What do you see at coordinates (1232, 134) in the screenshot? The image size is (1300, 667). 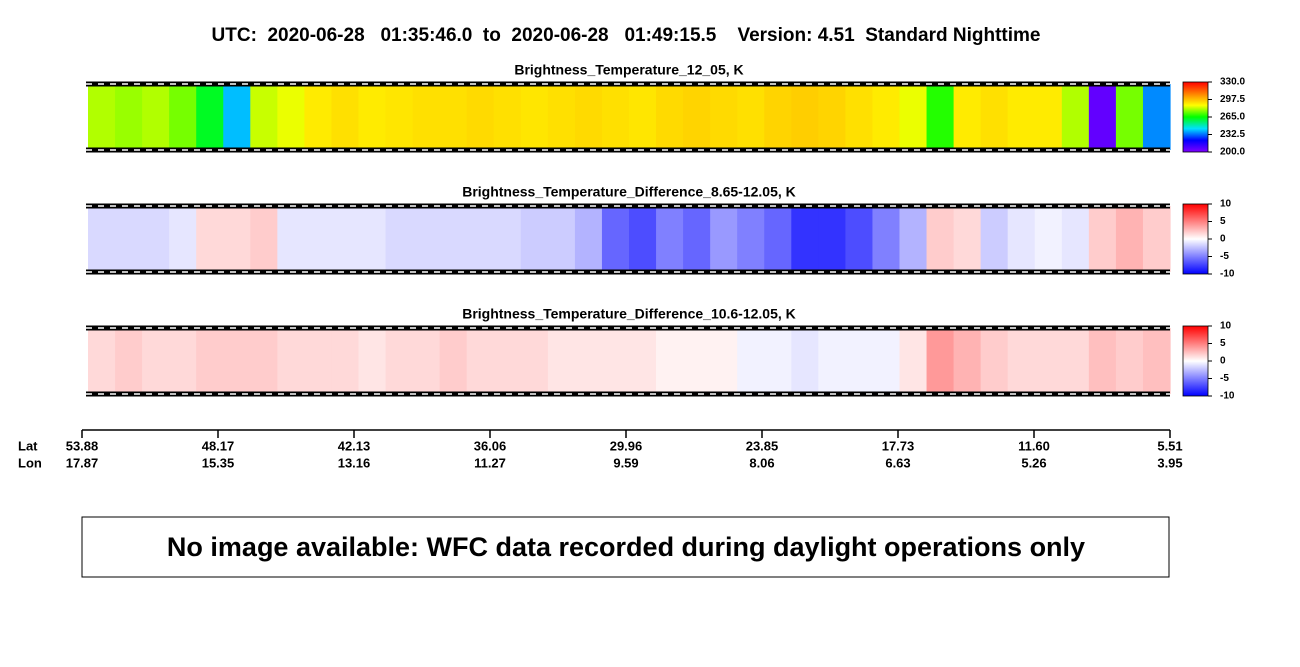 I see `colorbar-tick-label: 232.5` at bounding box center [1232, 134].